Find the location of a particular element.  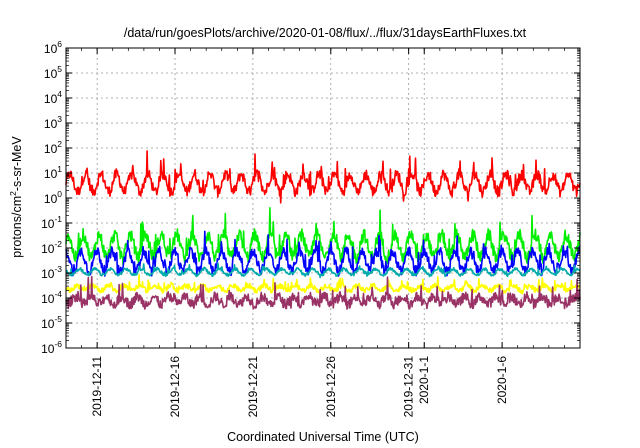

x-tick-label: 2019-12-16 is located at coordinates (175, 387).